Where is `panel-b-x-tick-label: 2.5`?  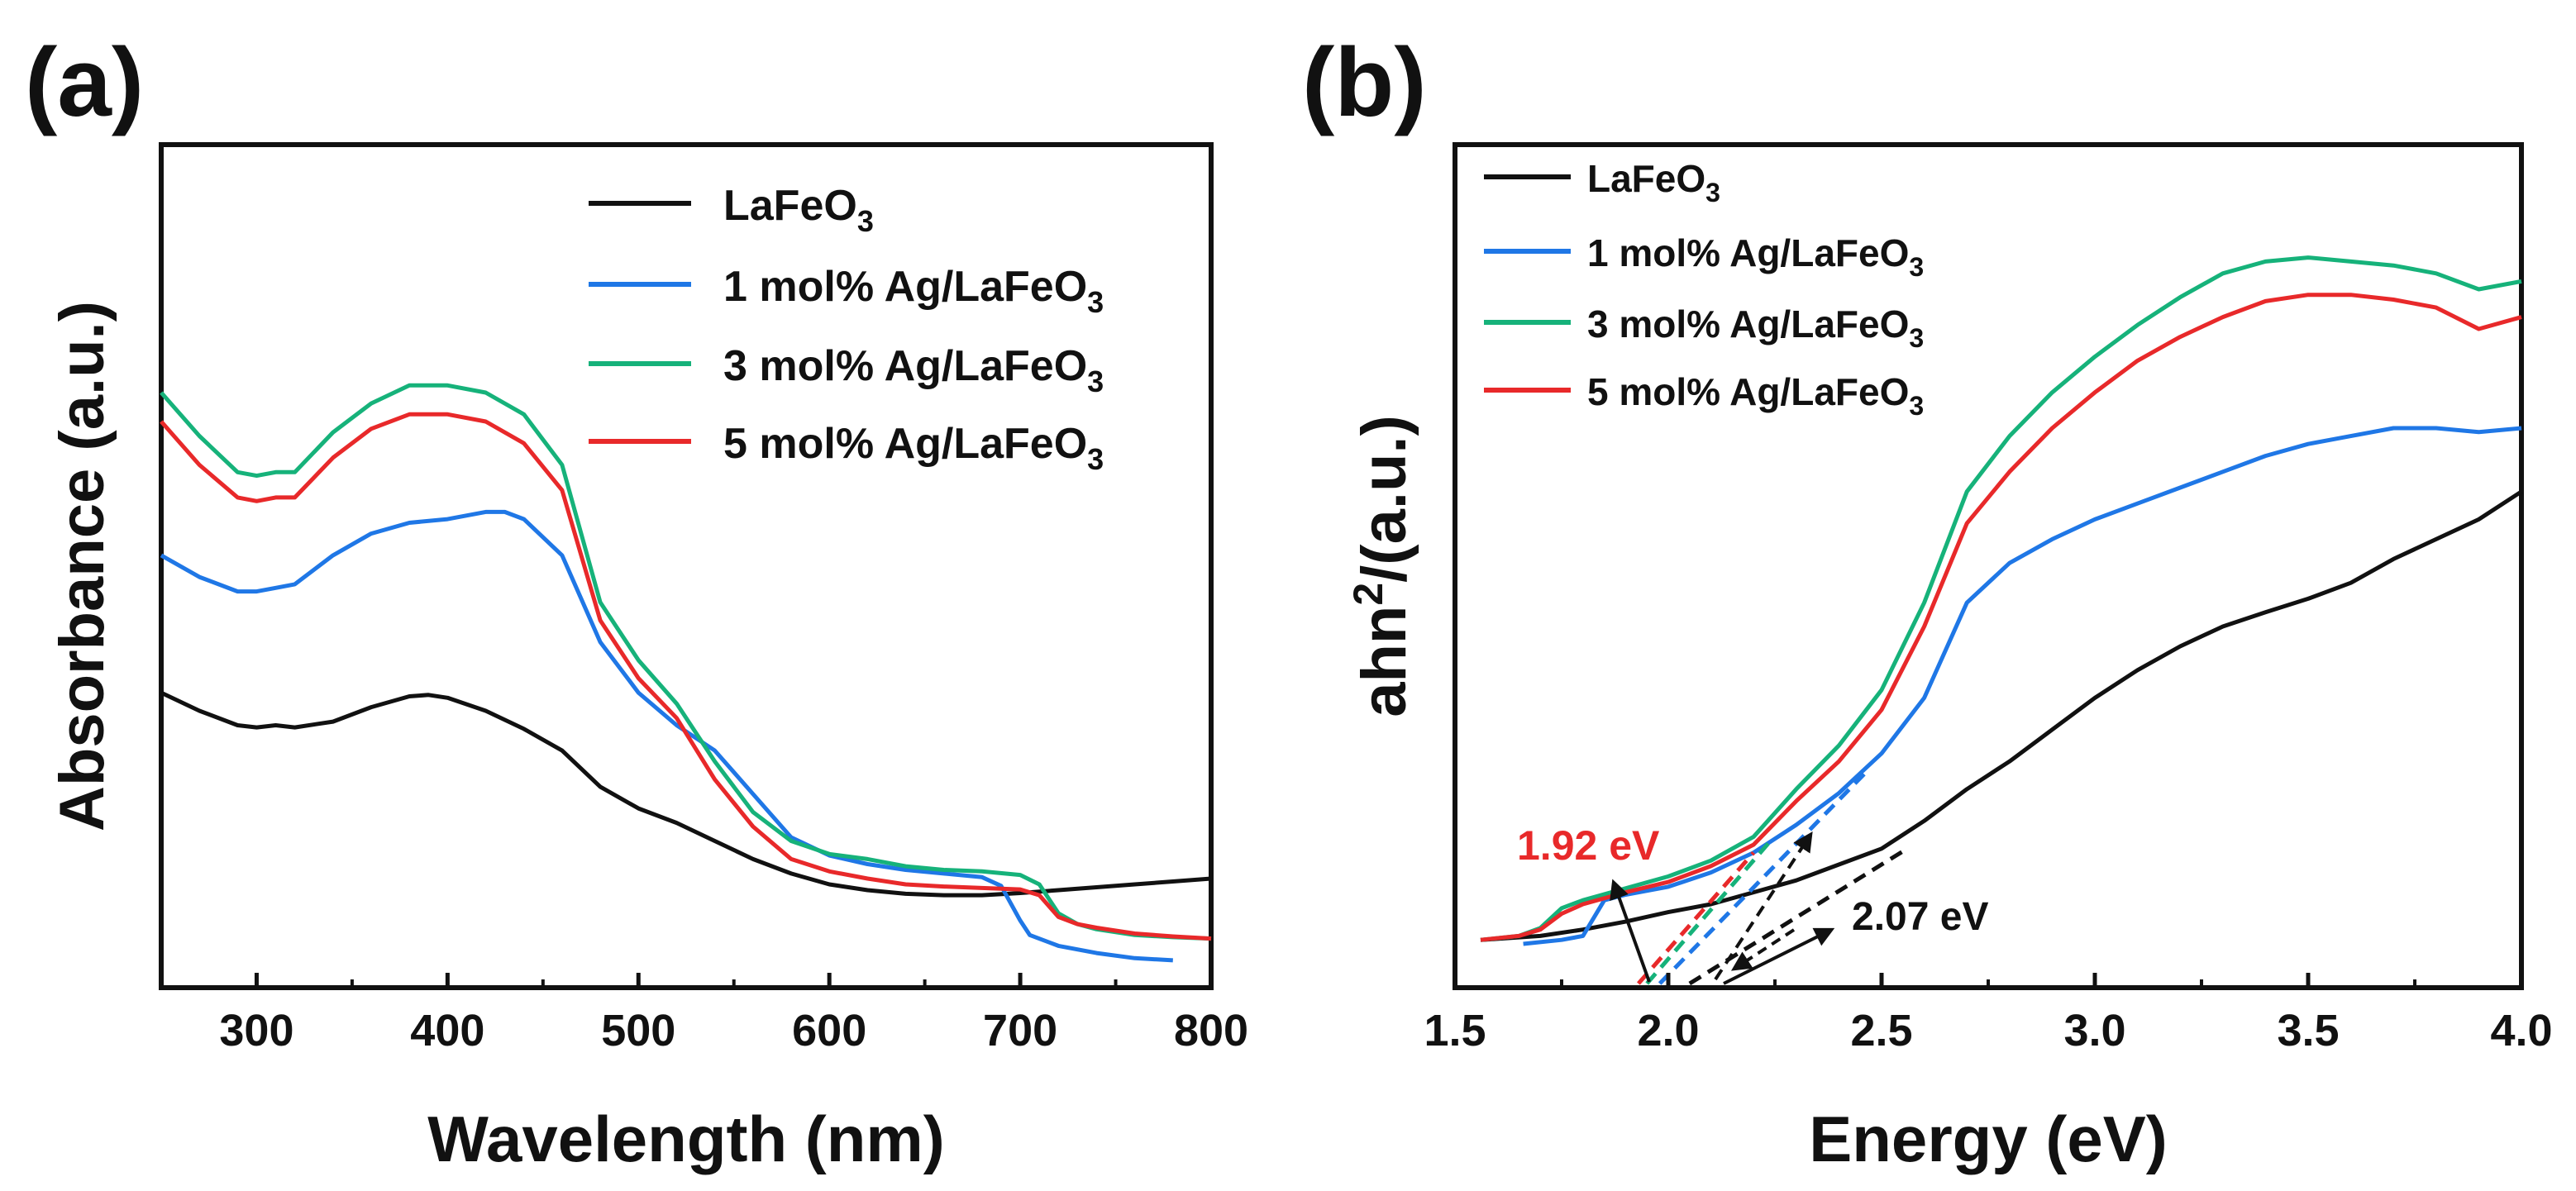 panel-b-x-tick-label: 2.5 is located at coordinates (1881, 1030).